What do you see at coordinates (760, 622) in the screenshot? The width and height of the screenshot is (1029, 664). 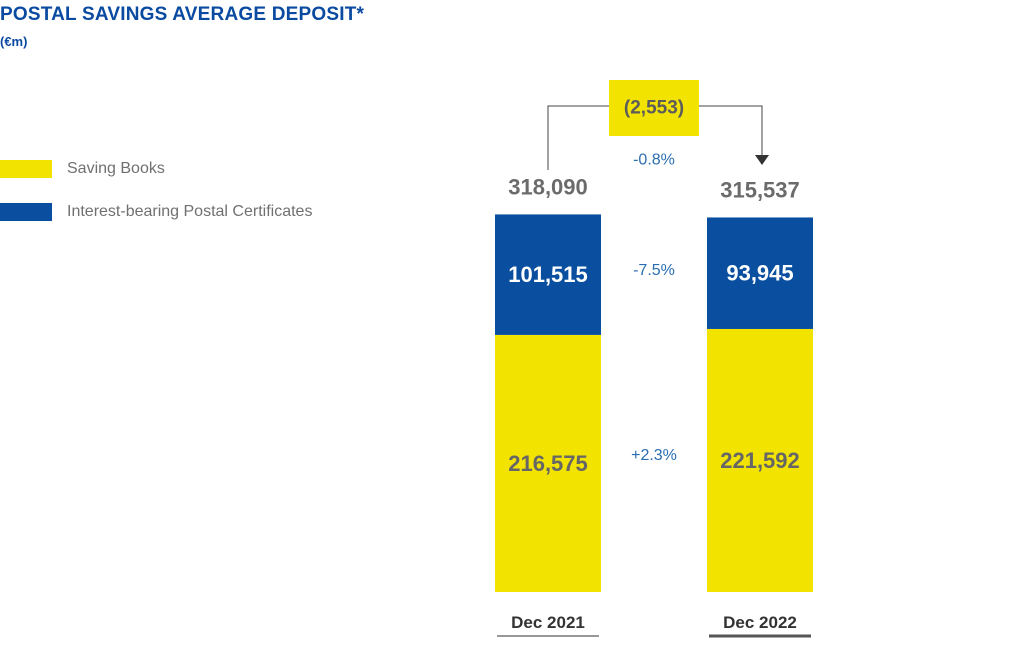 I see `category-label: Dec 2022` at bounding box center [760, 622].